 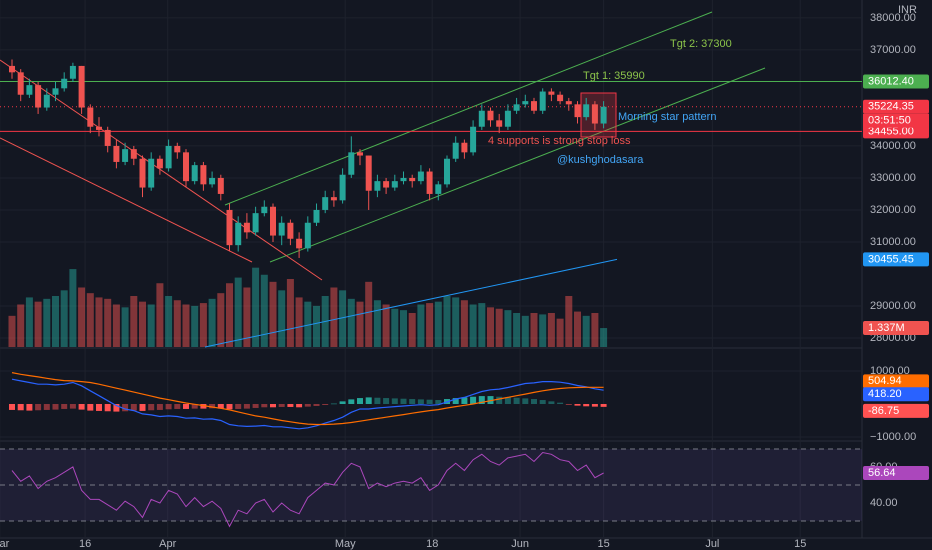 What do you see at coordinates (712, 544) in the screenshot?
I see `x-tick-label: Jul` at bounding box center [712, 544].